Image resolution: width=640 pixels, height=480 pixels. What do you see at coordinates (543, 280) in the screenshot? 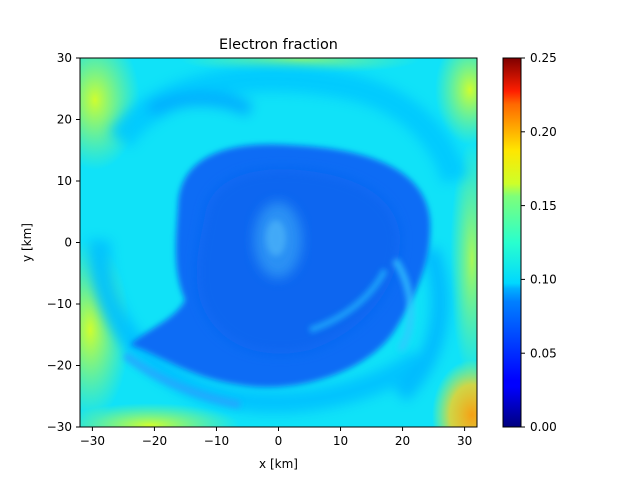
I see `colorbar-tick-label: 0.10` at bounding box center [543, 280].